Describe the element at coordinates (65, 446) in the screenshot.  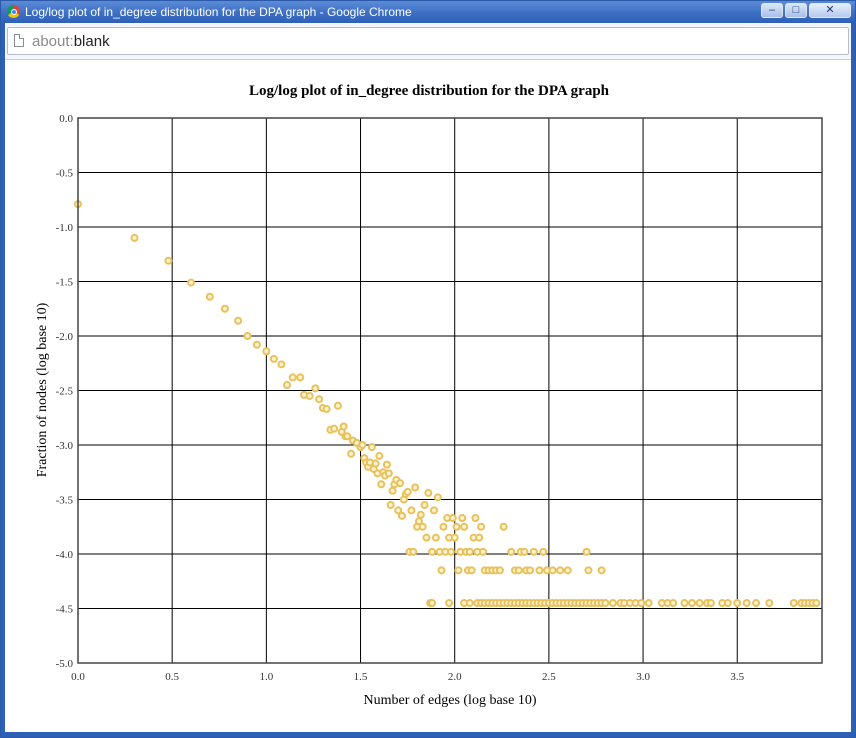
I see `y-tick-label: -3.0` at that location.